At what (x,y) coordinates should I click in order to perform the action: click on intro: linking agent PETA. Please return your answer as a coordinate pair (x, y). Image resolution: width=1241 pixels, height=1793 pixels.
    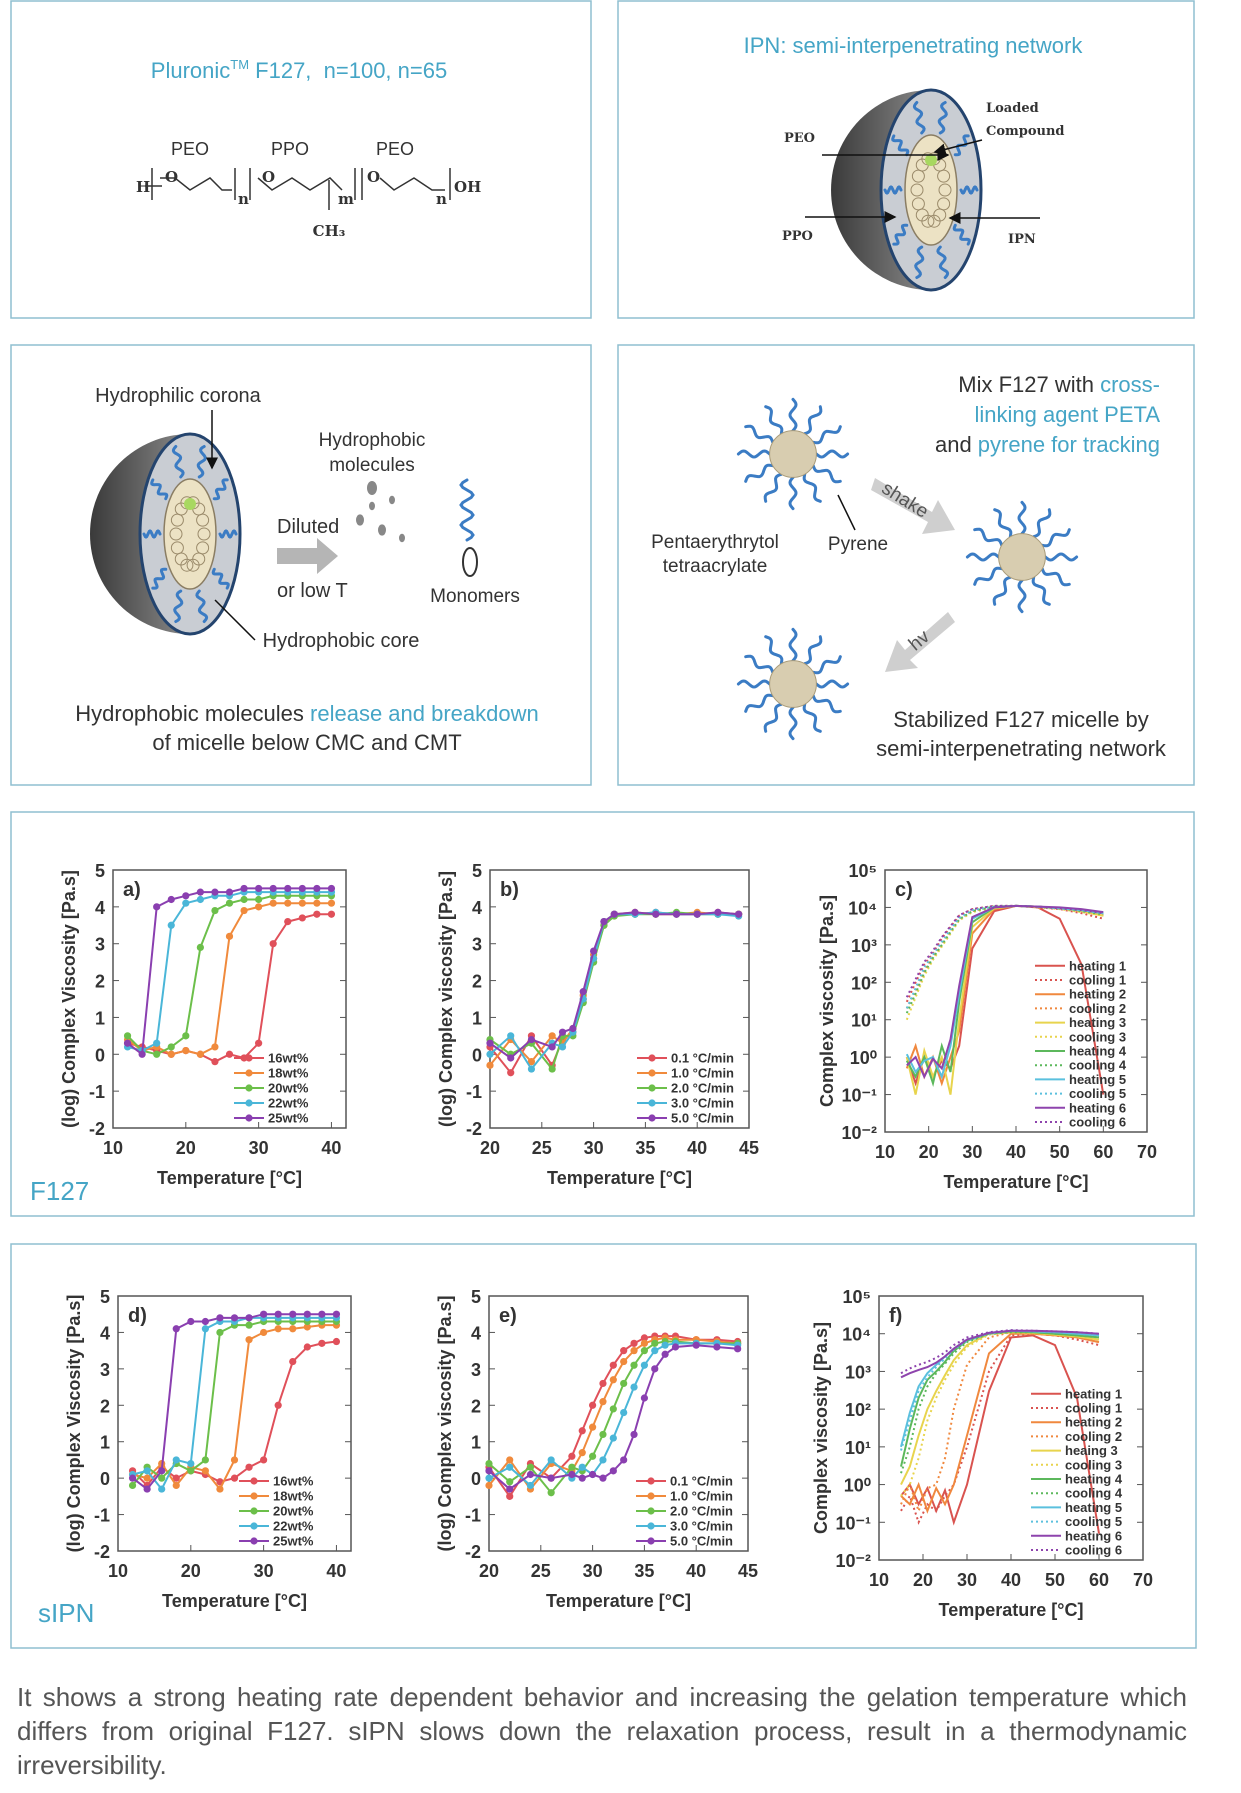
    Looking at the image, I should click on (1068, 414).